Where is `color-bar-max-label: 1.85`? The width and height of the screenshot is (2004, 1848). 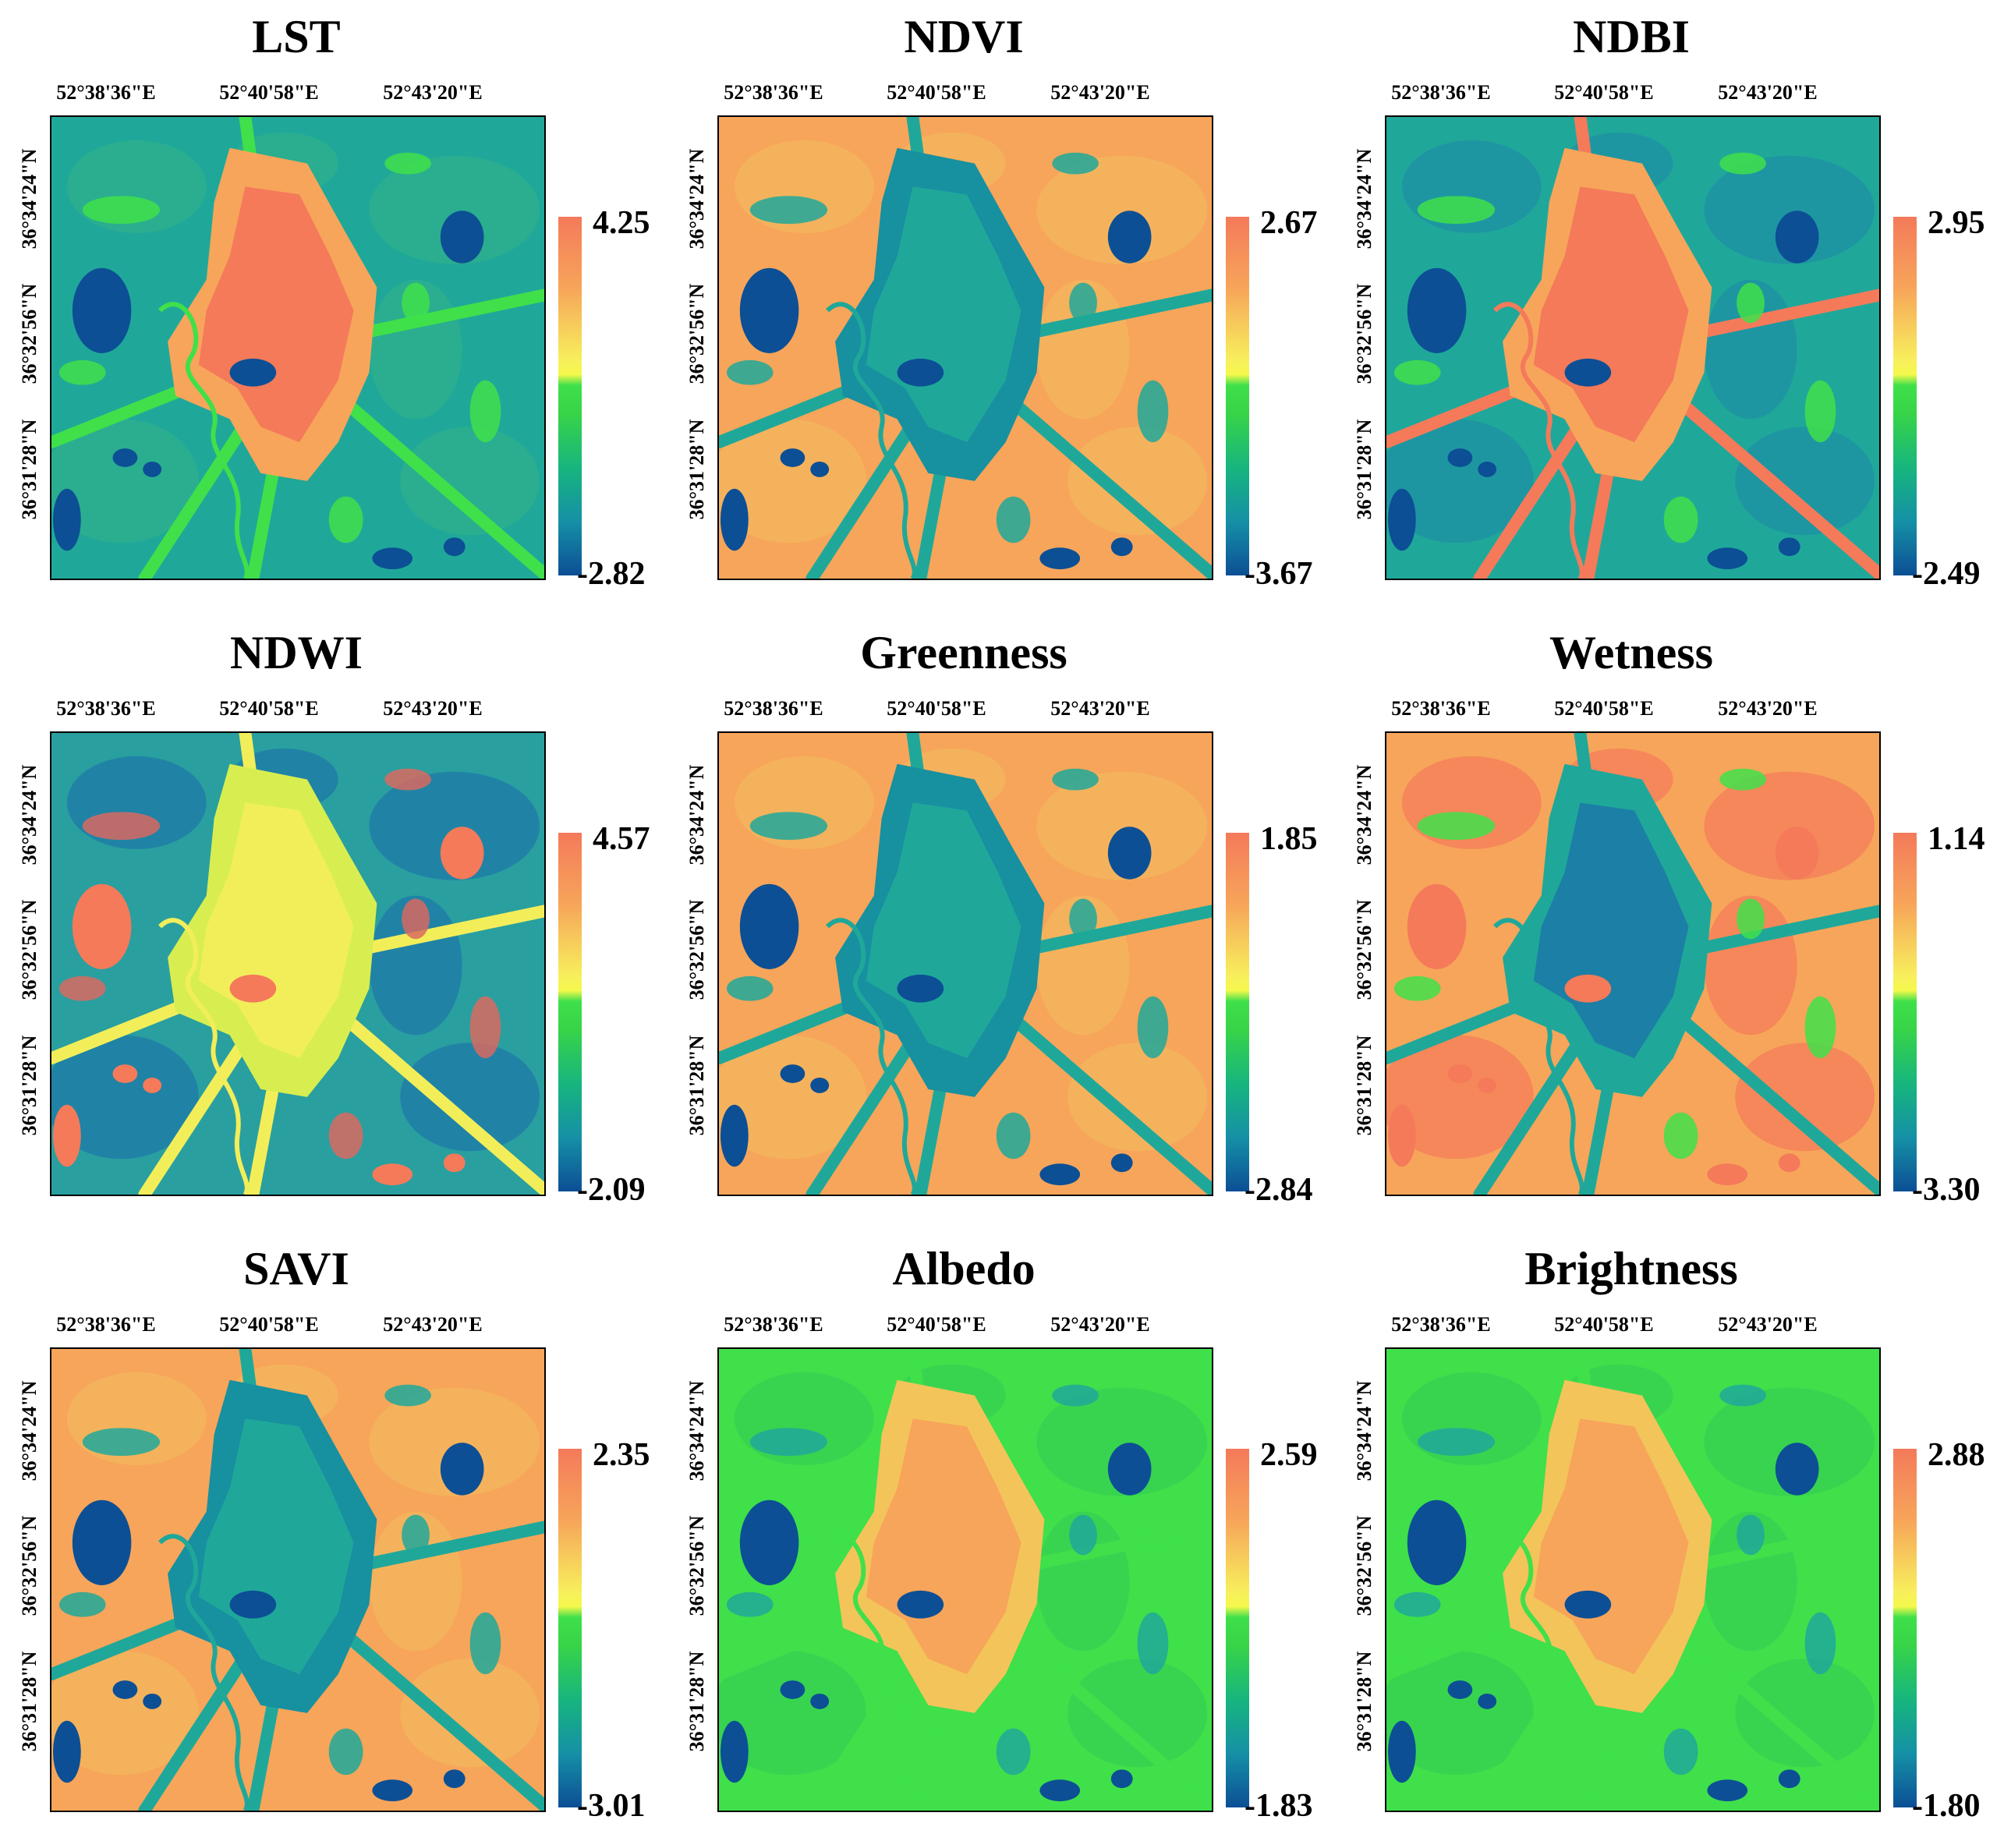
color-bar-max-label: 1.85 is located at coordinates (1289, 839).